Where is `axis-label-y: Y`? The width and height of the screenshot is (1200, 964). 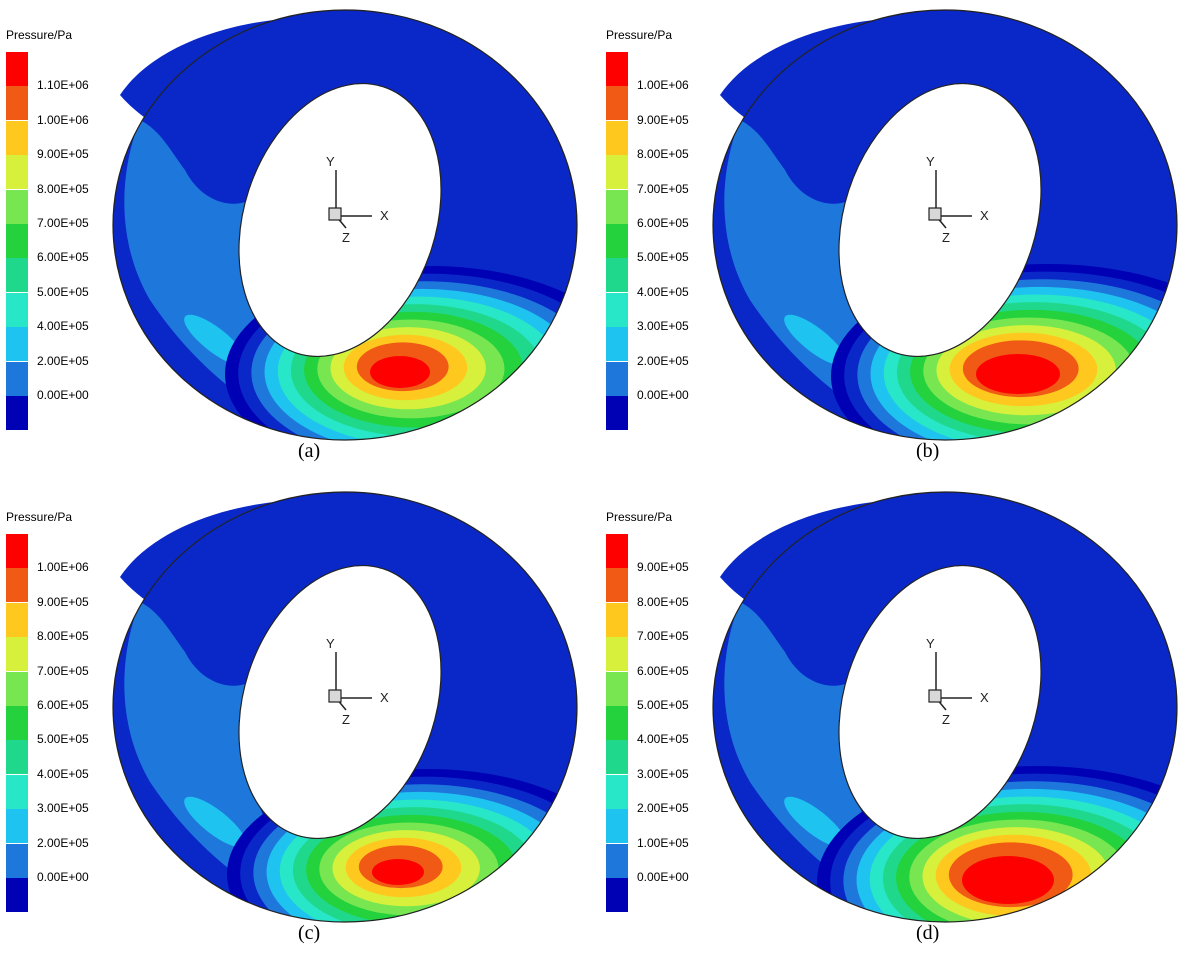 axis-label-y: Y is located at coordinates (930, 643).